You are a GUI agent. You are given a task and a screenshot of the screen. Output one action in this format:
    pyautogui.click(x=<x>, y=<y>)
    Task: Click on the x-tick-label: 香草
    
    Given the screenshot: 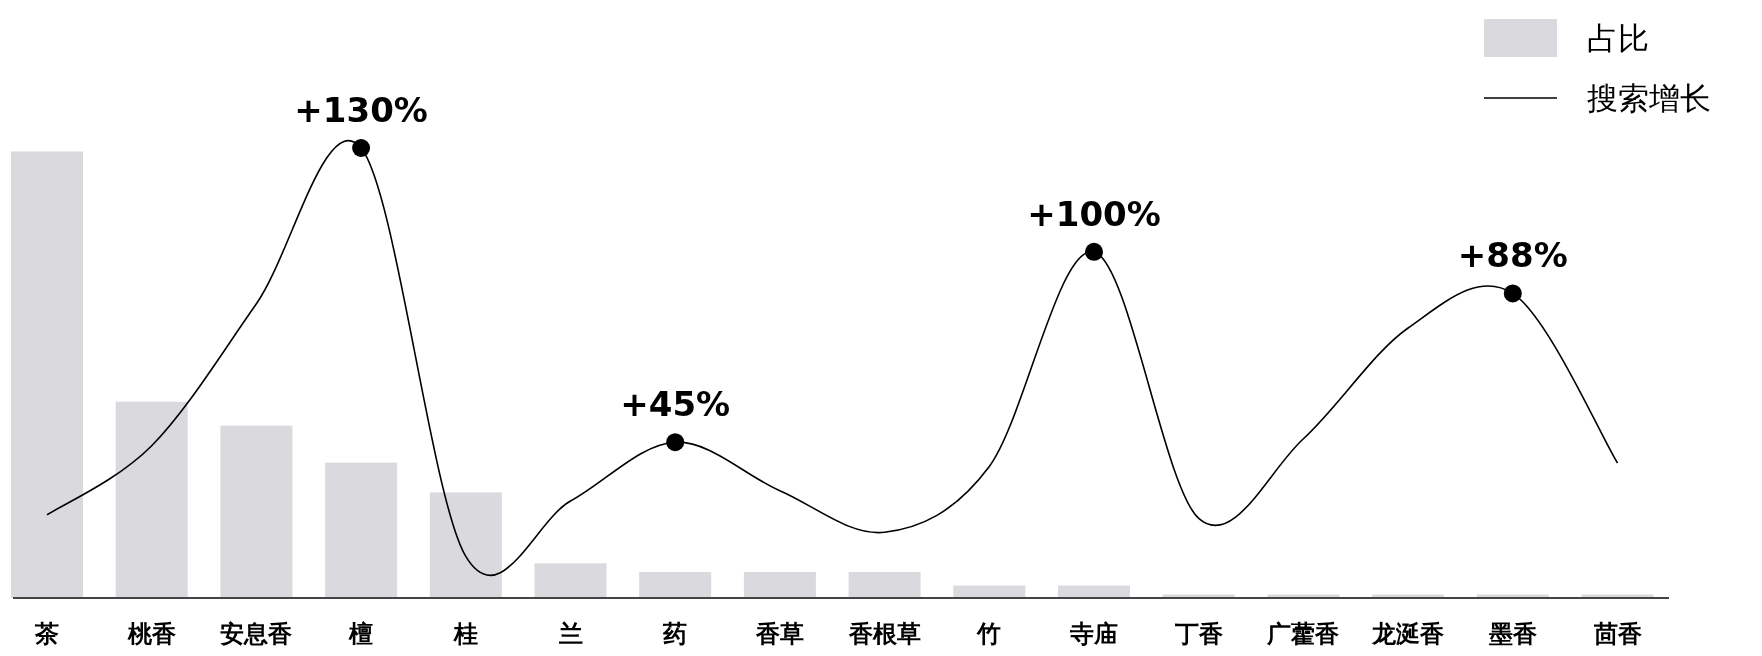 What is the action you would take?
    pyautogui.click(x=779, y=634)
    